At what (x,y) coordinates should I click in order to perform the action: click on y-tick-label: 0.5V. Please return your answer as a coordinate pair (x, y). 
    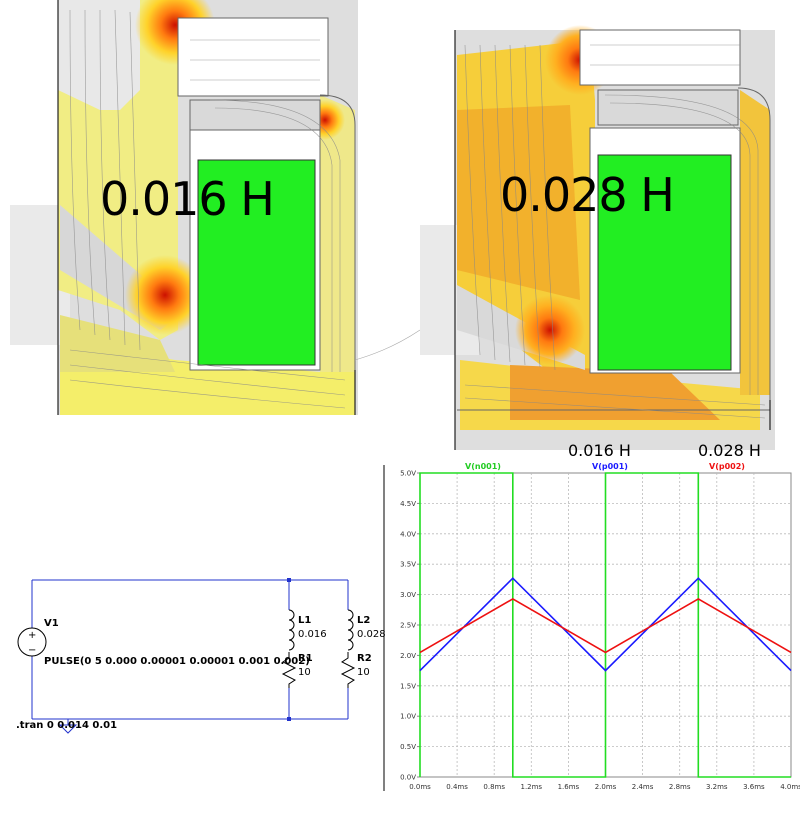
    Looking at the image, I should click on (408, 747).